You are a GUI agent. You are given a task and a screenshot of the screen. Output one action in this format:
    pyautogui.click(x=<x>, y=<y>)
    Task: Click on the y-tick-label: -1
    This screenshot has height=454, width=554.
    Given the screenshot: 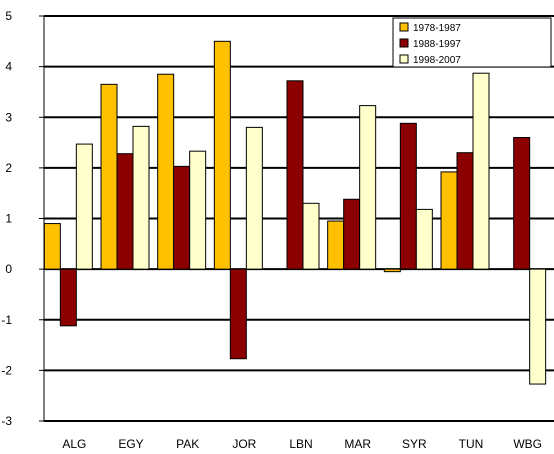 What is the action you would take?
    pyautogui.click(x=6, y=320)
    